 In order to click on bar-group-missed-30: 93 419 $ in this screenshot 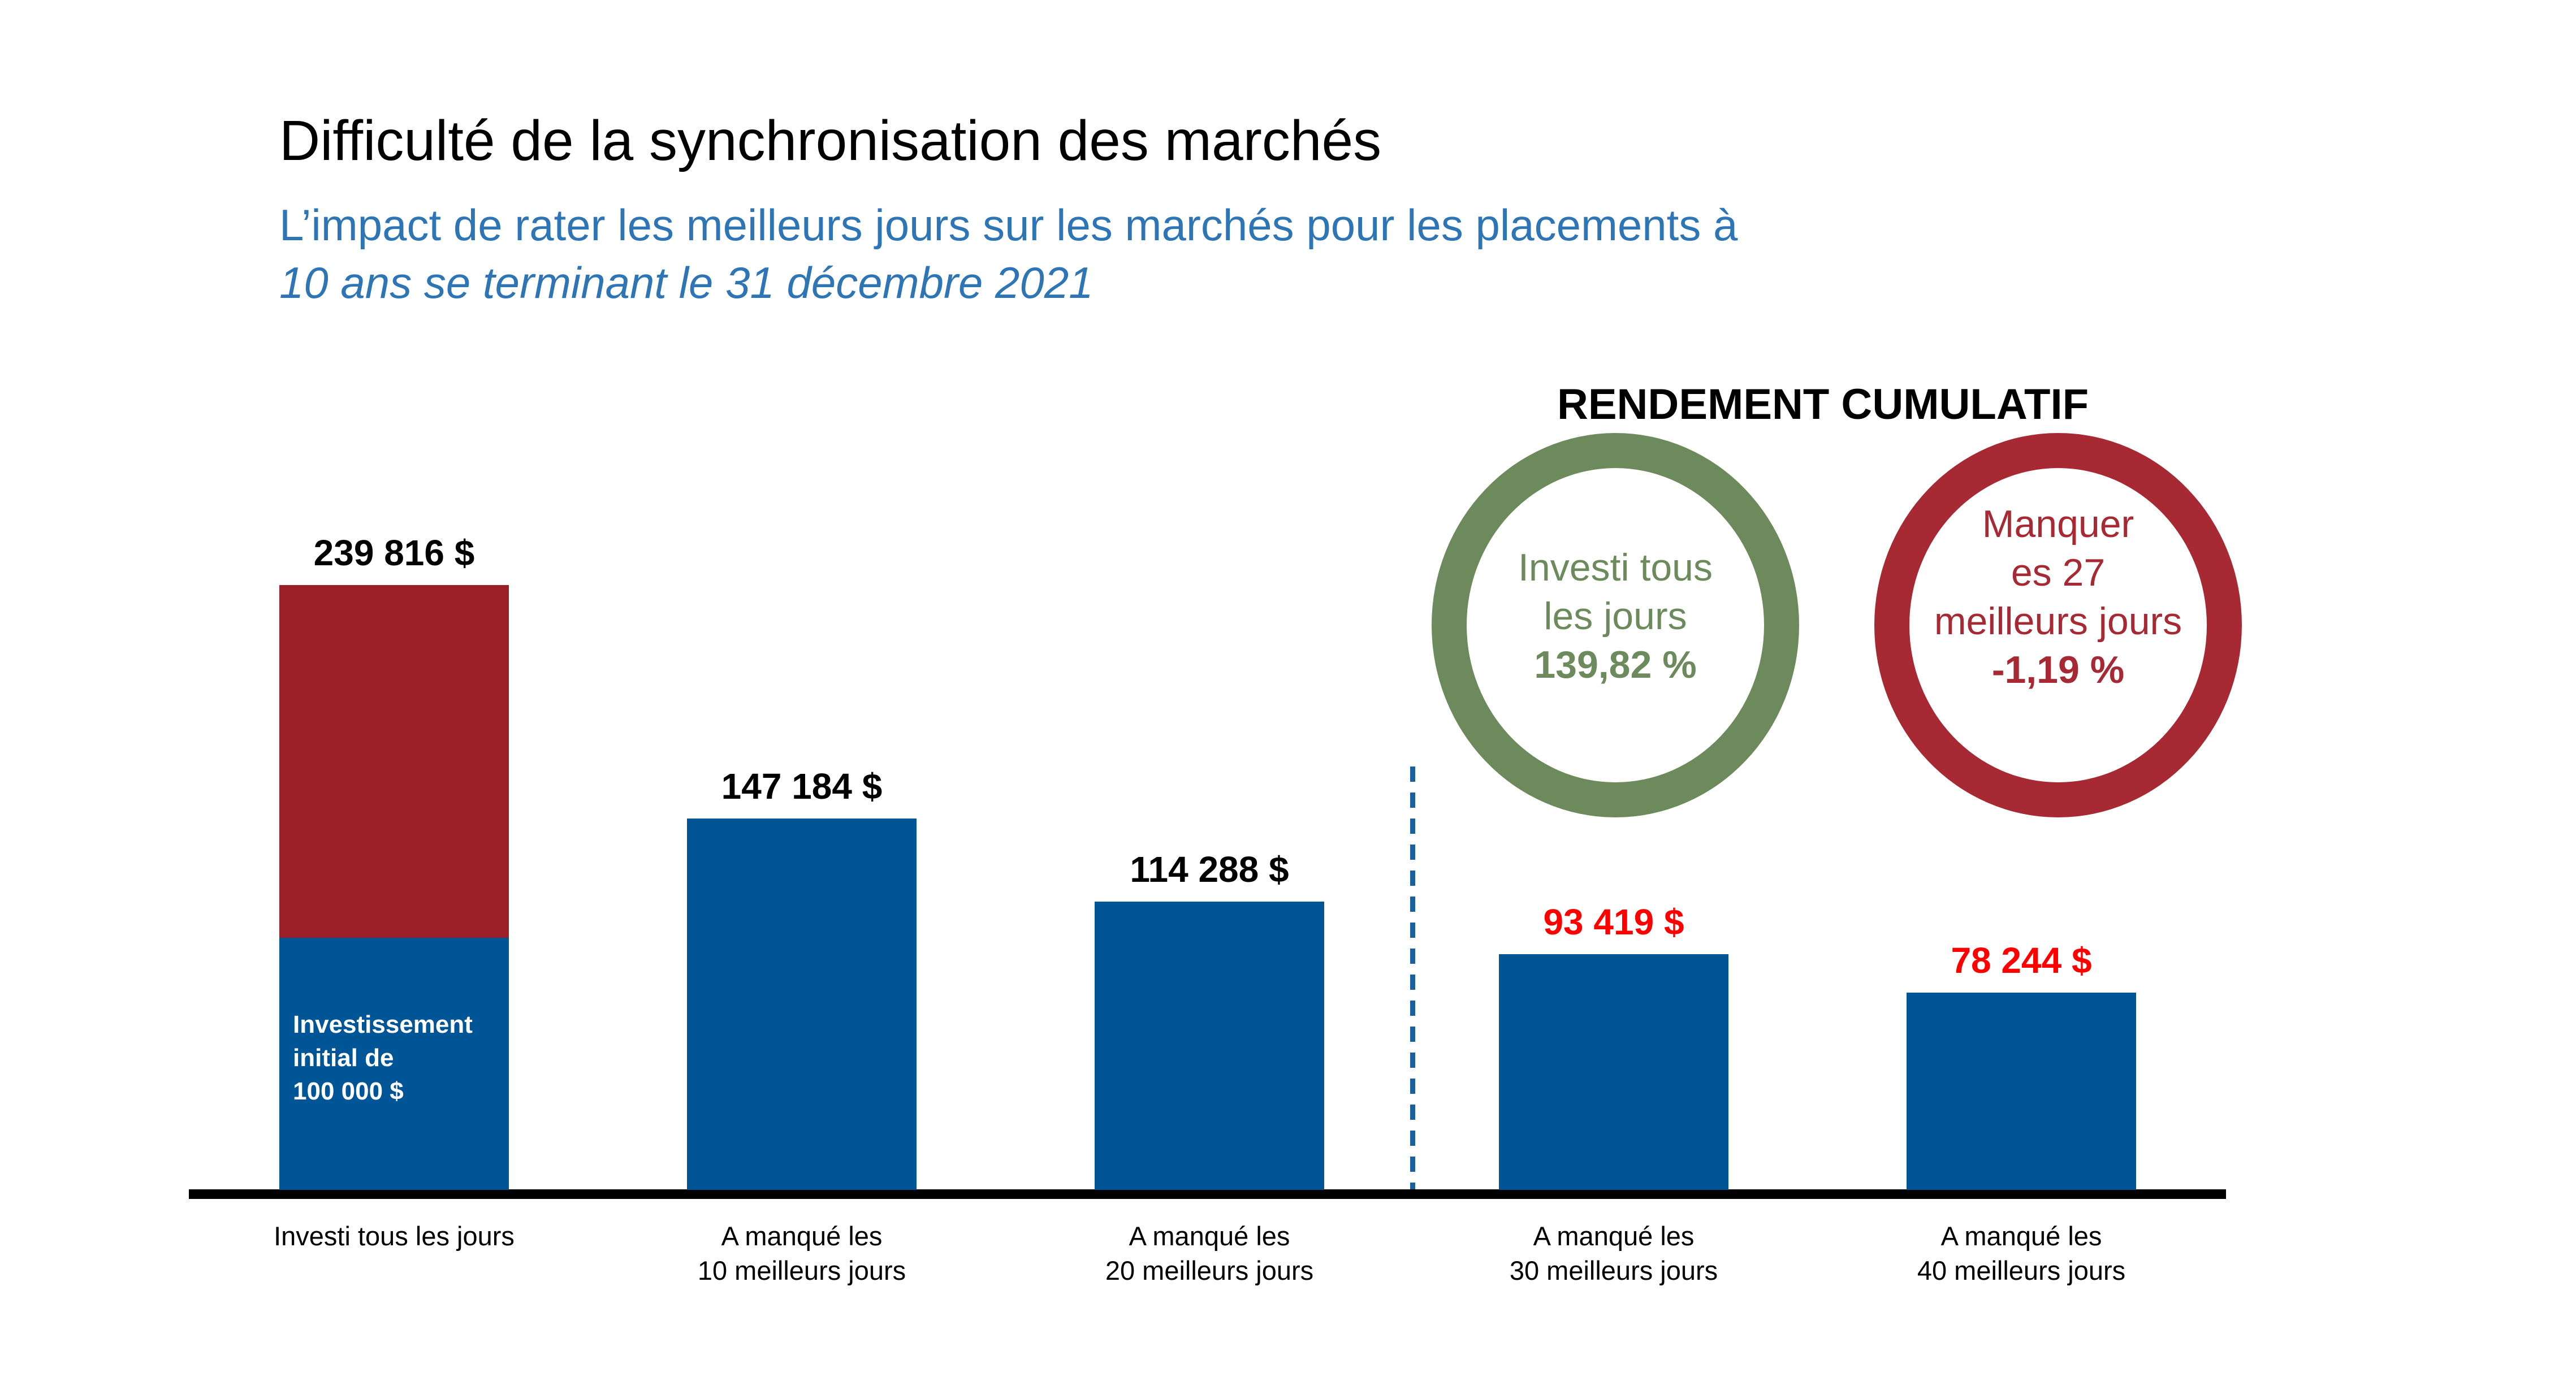, I will do `click(1613, 1045)`.